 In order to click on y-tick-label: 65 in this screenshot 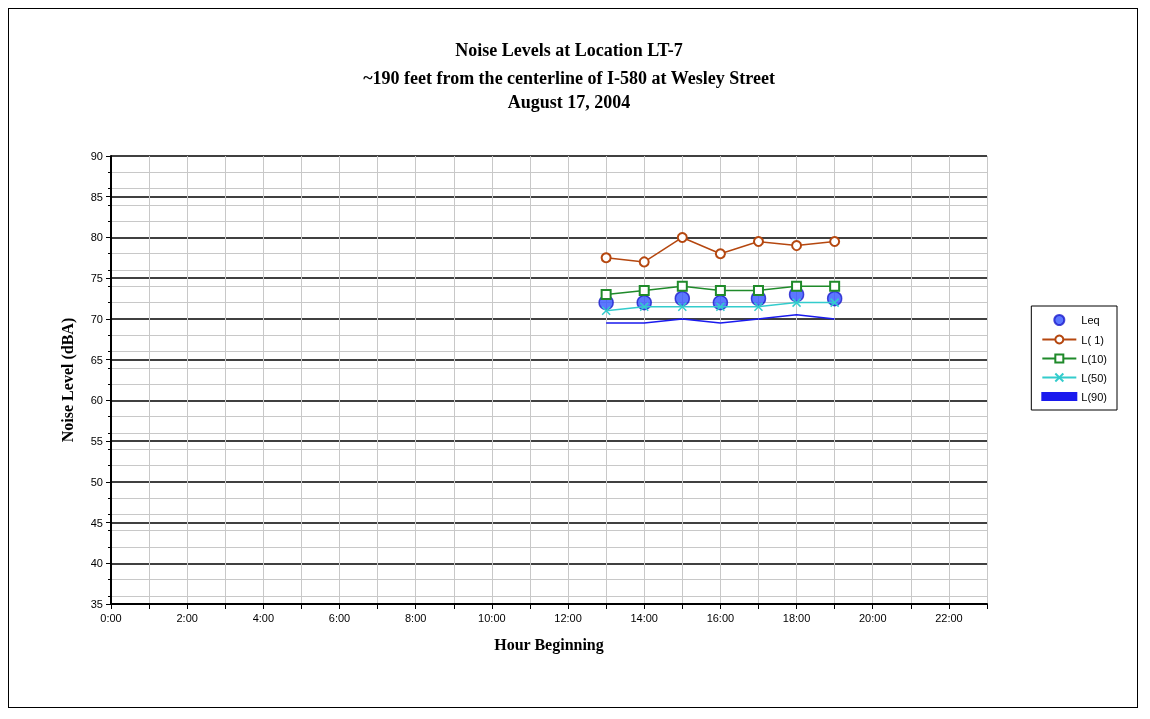, I will do `click(96, 359)`.